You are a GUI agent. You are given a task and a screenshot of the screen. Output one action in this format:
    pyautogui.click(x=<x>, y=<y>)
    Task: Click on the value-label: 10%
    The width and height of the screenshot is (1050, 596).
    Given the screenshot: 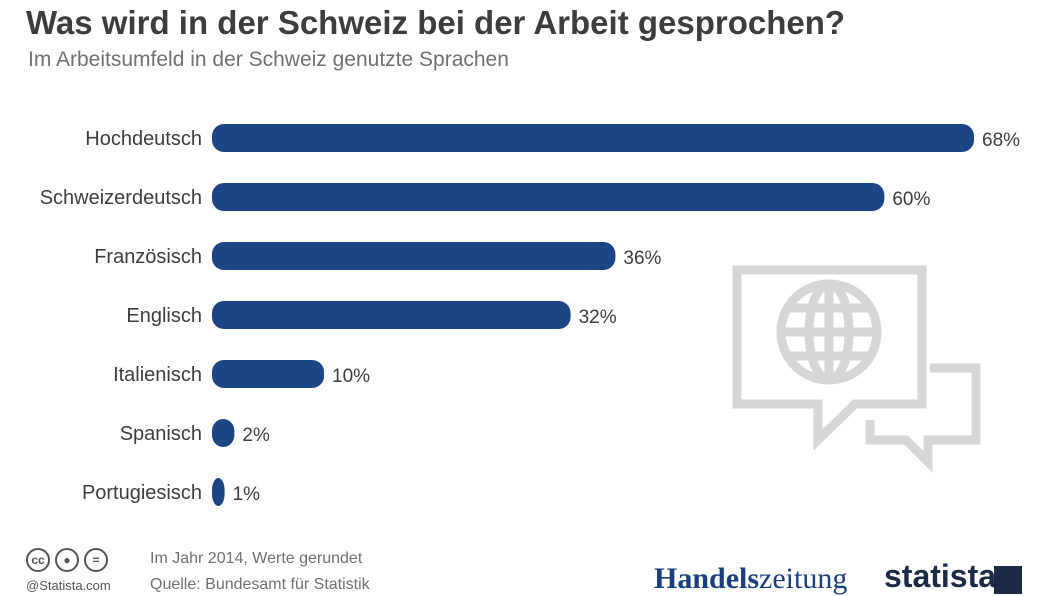 What is the action you would take?
    pyautogui.click(x=351, y=376)
    